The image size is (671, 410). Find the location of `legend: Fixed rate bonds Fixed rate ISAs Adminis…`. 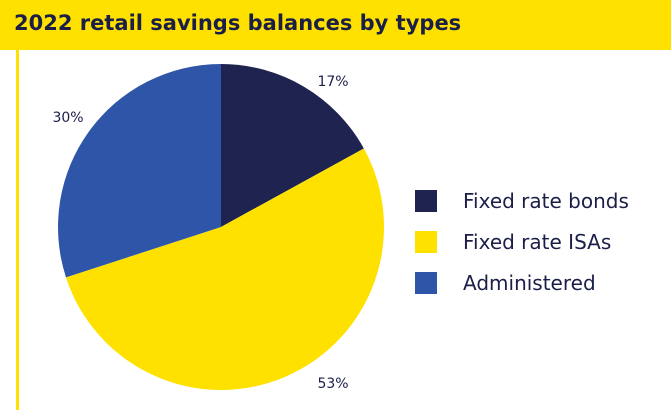

legend: Fixed rate bonds Fixed rate ISAs Adminis… is located at coordinates (522, 241).